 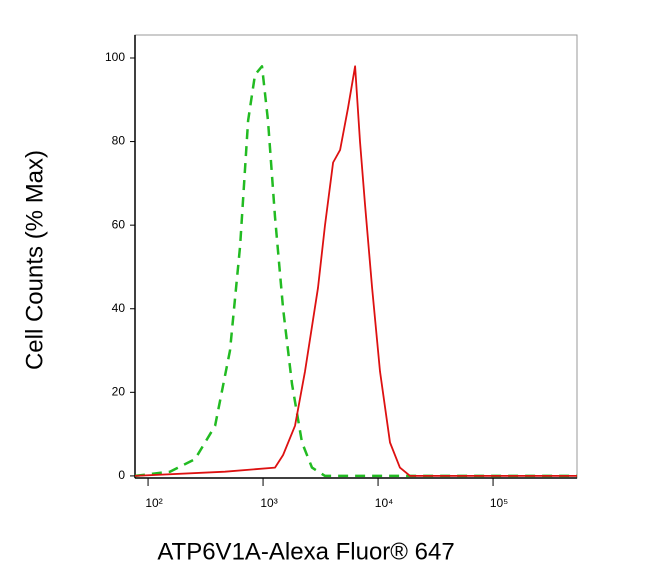 I want to click on y-tick-label: 0, so click(x=121, y=475).